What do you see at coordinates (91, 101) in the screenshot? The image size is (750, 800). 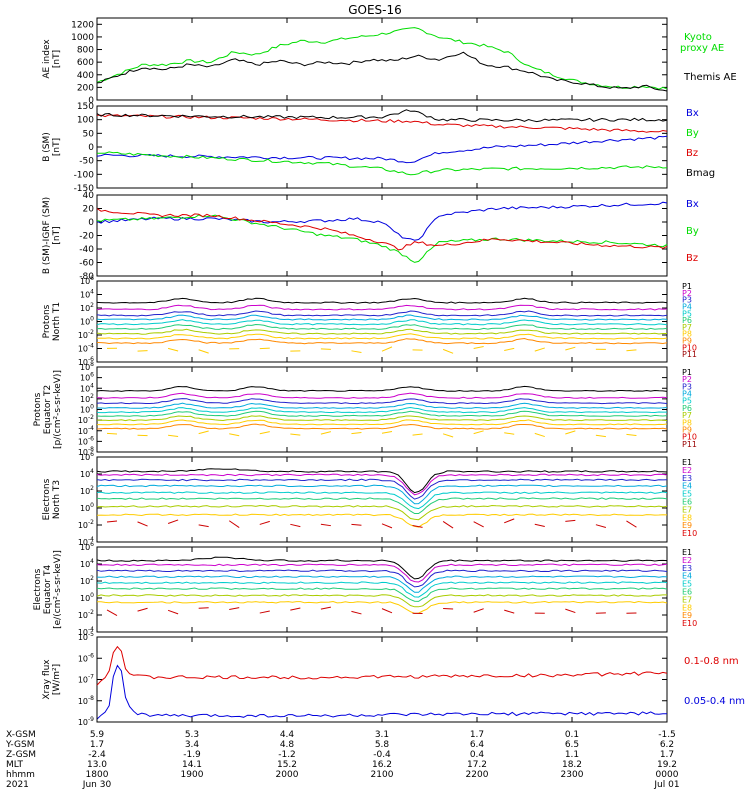 I see `y-tick-label: 0` at bounding box center [91, 101].